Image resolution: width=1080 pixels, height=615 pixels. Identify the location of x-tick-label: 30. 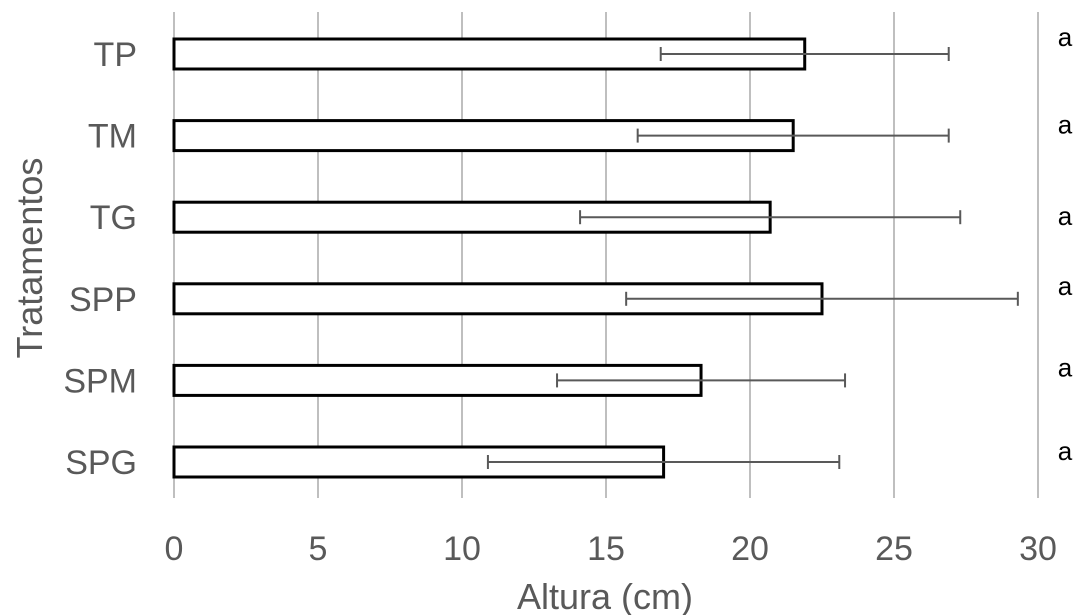
(1038, 549).